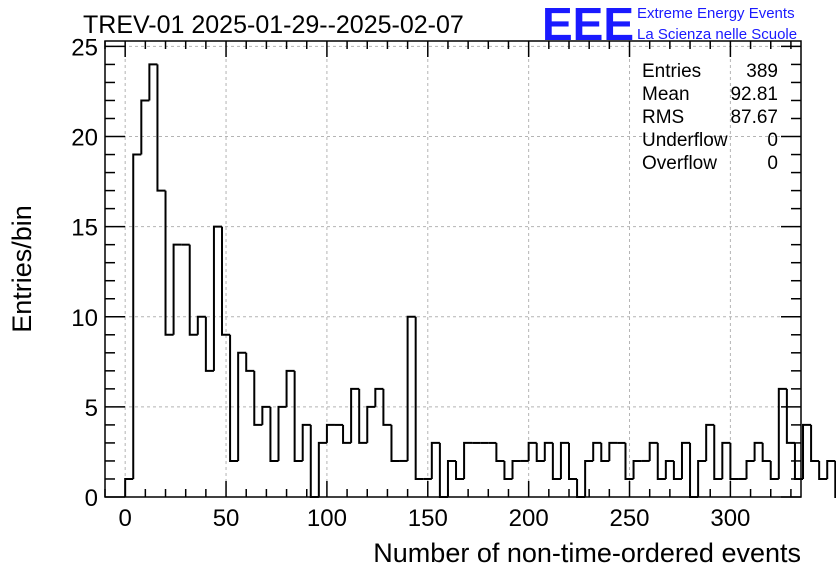 The image size is (836, 572). Describe the element at coordinates (91, 498) in the screenshot. I see `y-tick-label: 0` at that location.